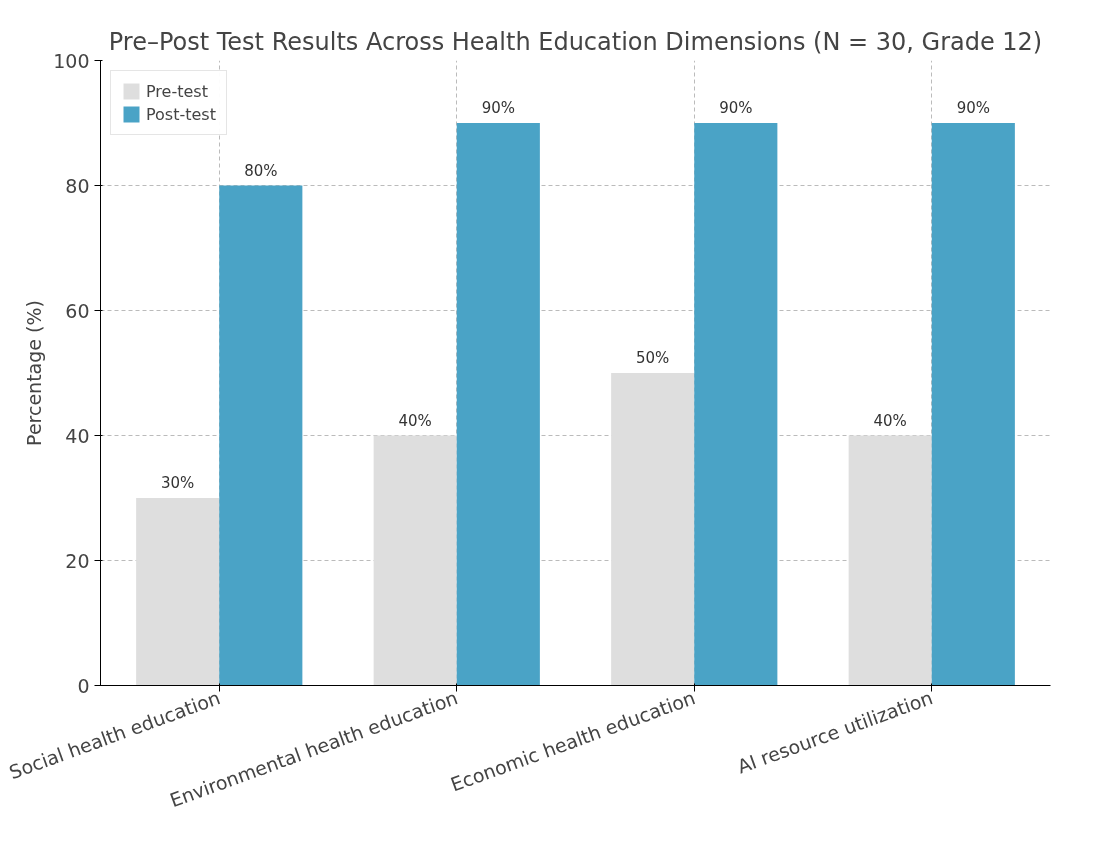  I want to click on legend-label: Post-test, so click(181, 114).